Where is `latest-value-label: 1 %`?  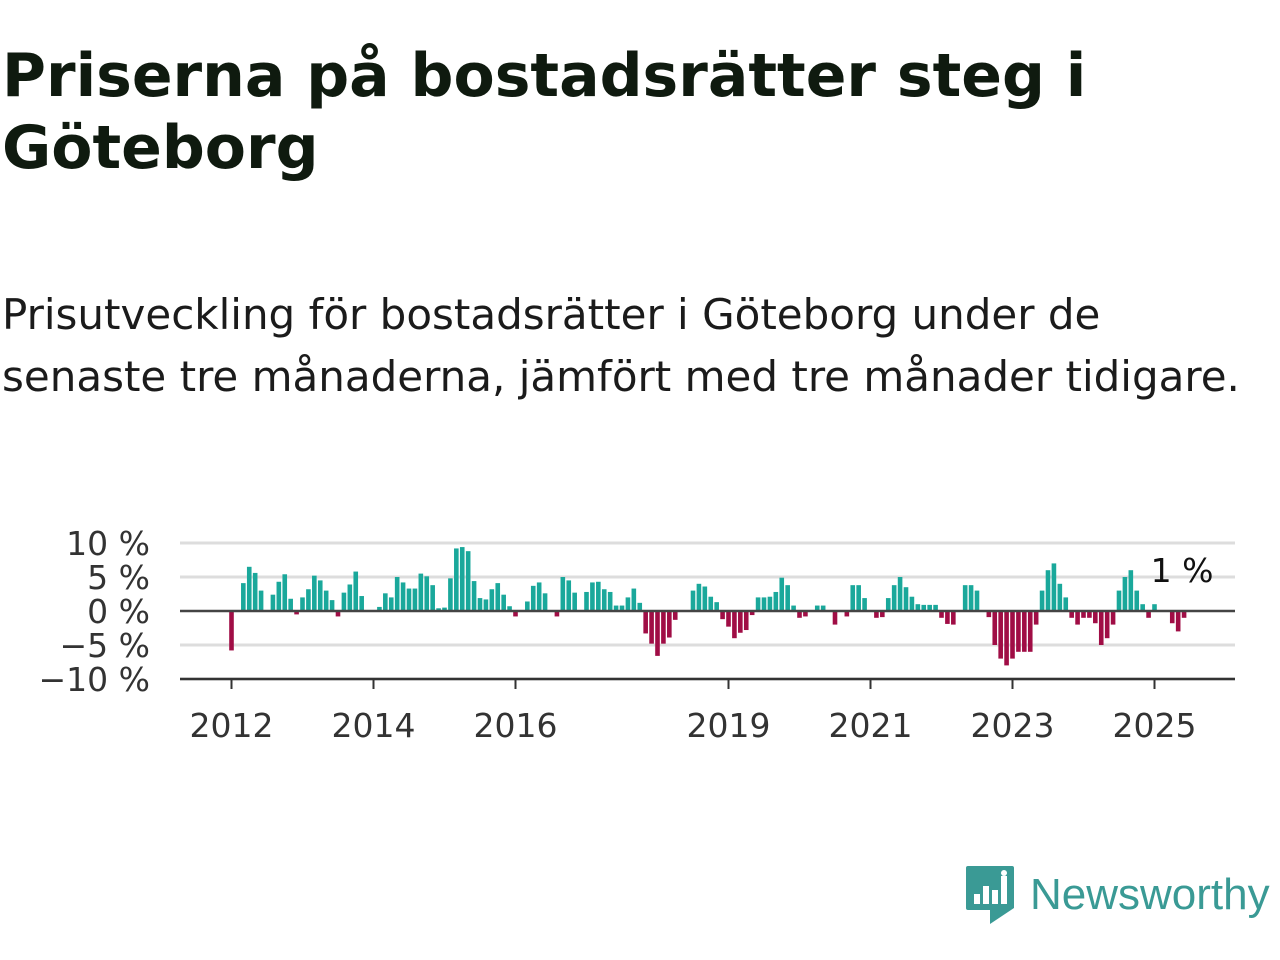 latest-value-label: 1 % is located at coordinates (1182, 570).